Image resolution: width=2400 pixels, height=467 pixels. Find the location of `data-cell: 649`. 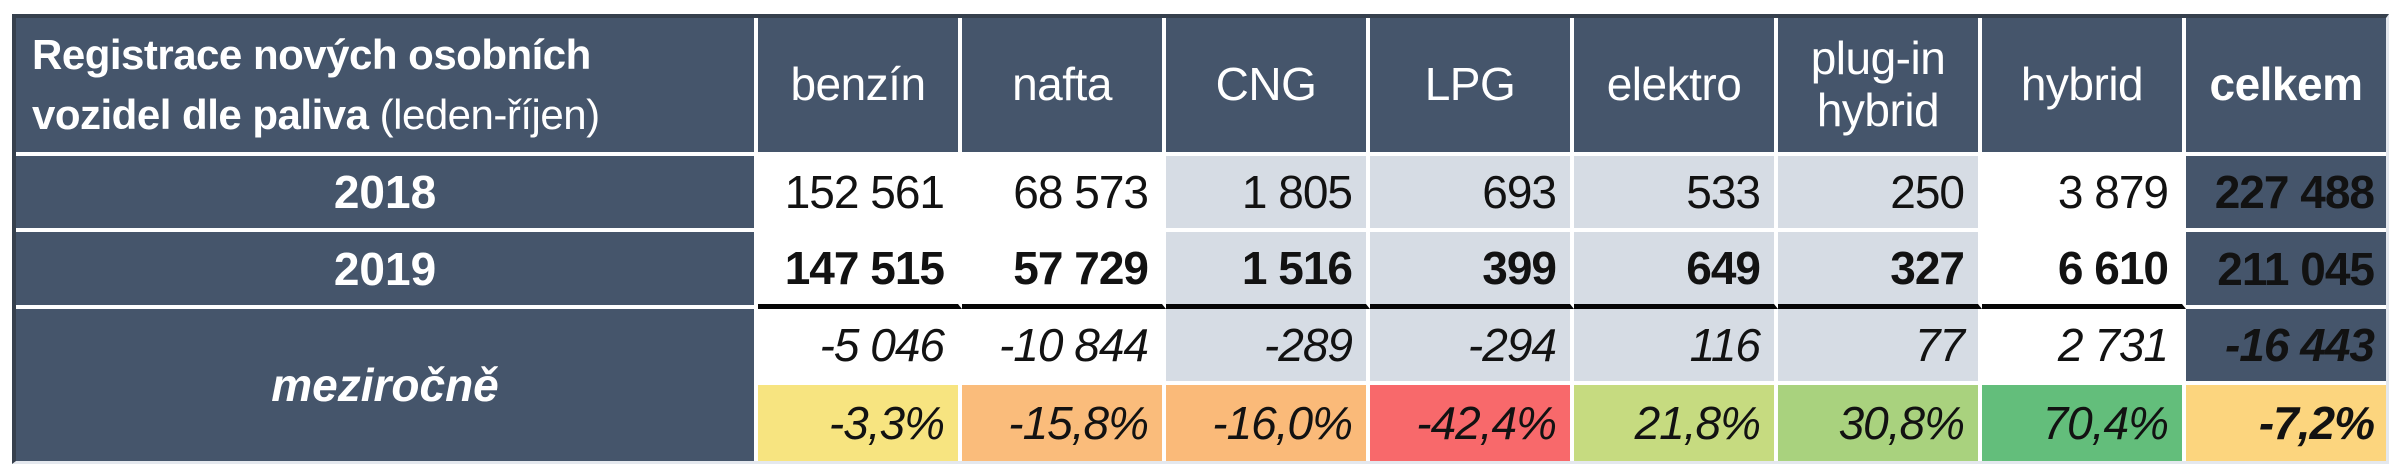

data-cell: 649 is located at coordinates (1676, 270).